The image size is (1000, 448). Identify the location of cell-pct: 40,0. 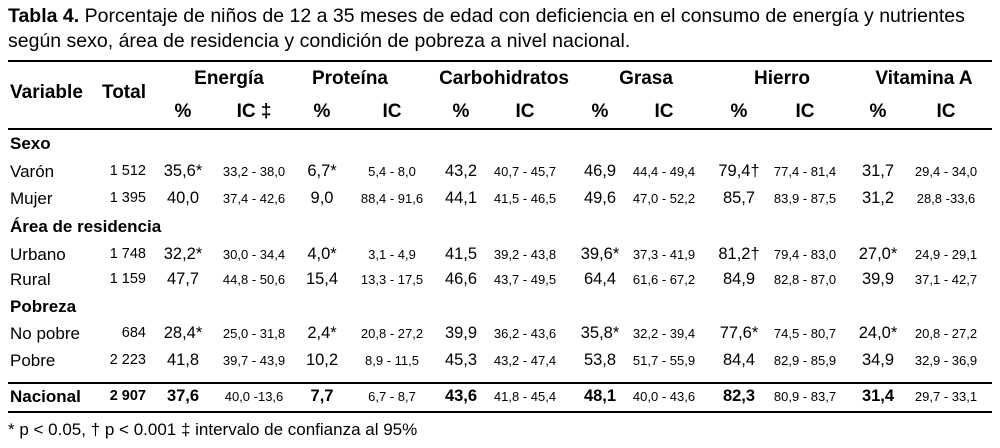
(183, 198).